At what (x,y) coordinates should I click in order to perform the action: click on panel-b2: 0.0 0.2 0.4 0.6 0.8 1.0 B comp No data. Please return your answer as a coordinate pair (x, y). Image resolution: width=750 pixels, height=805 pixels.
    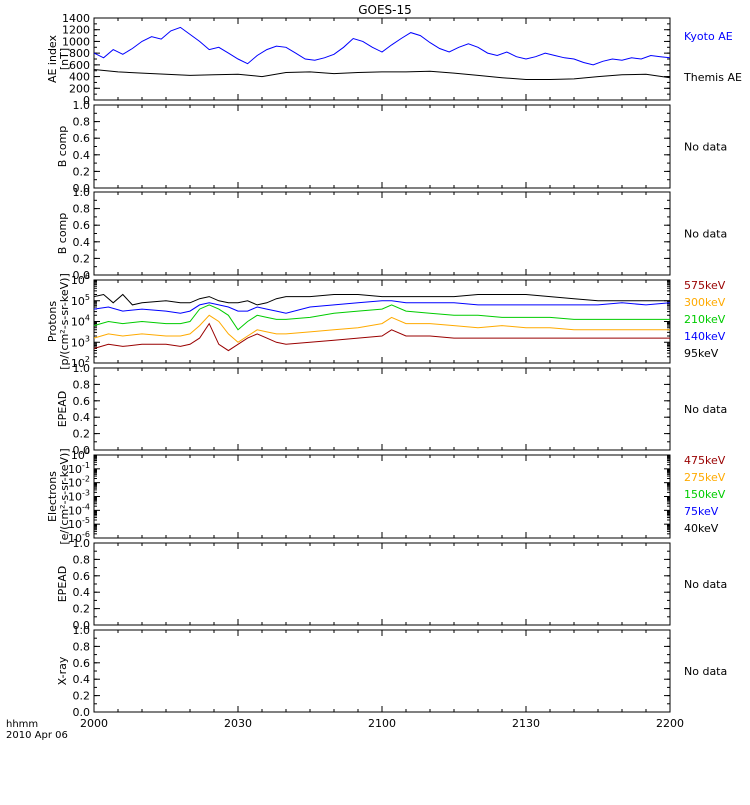
    Looking at the image, I should click on (391, 234).